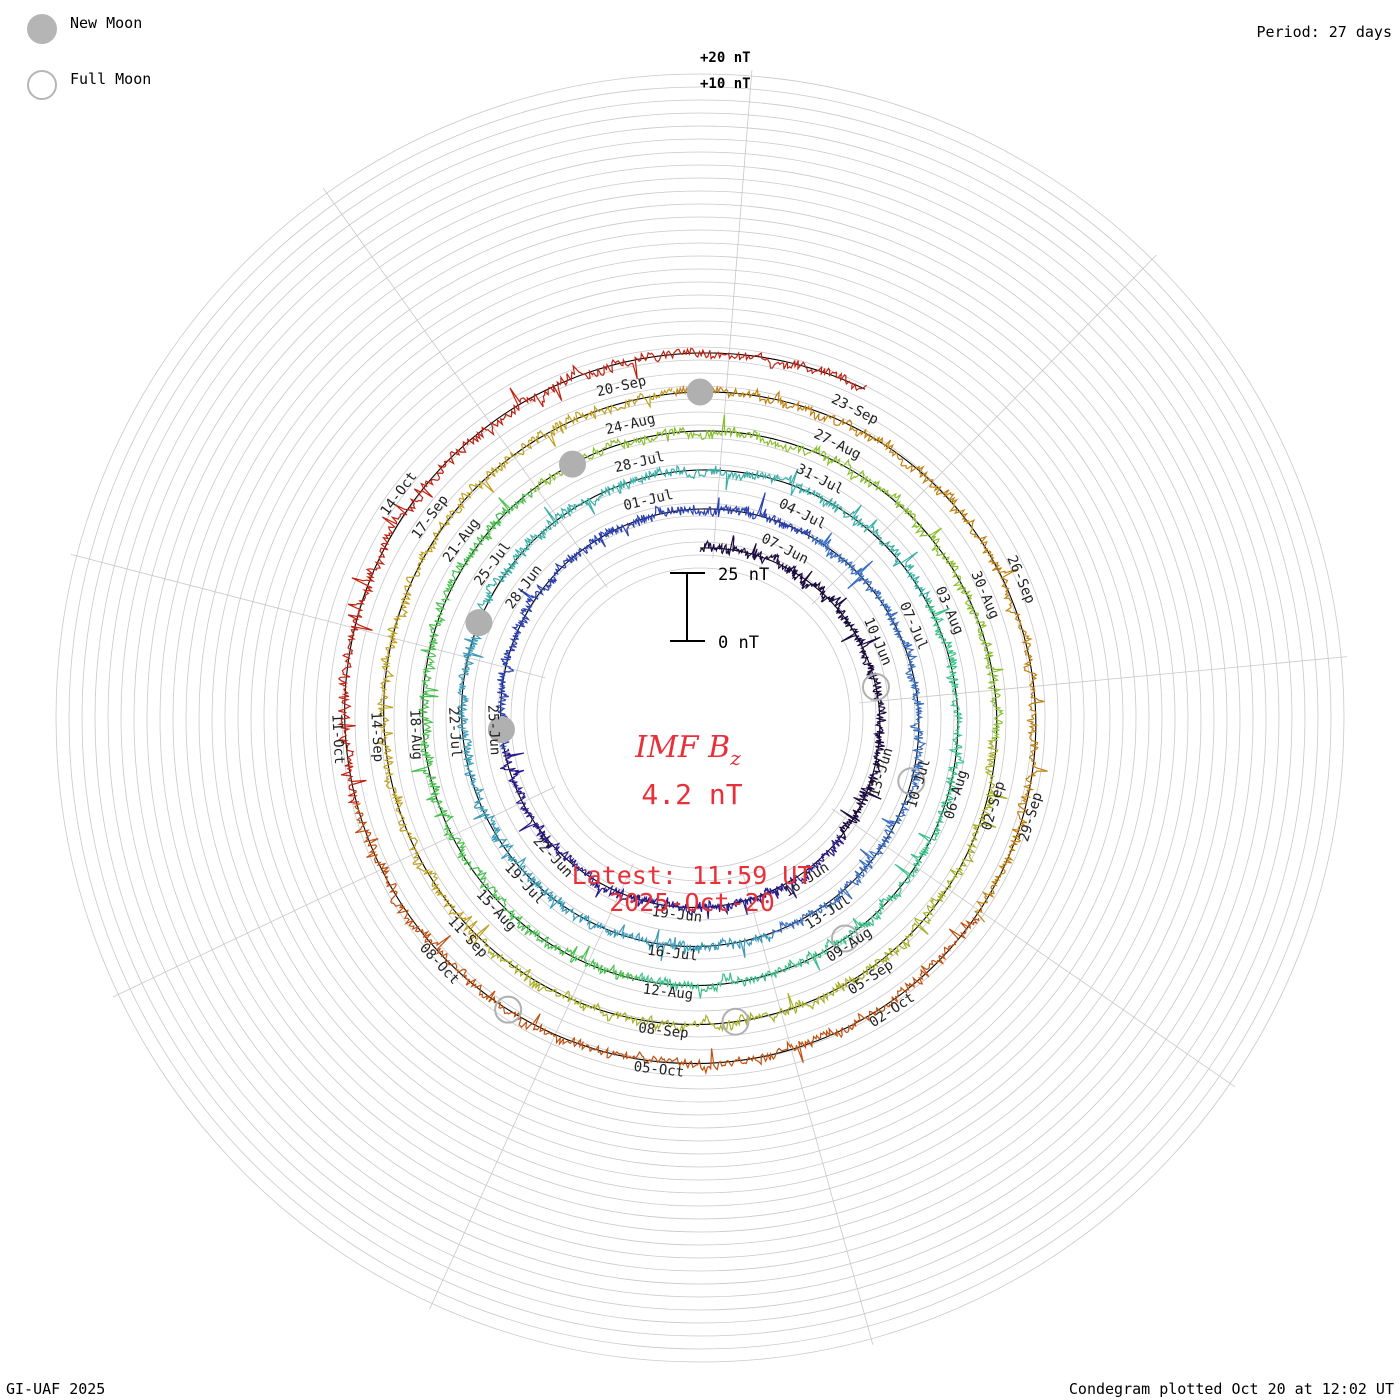  I want to click on date-label: 22-Jul, so click(454, 732).